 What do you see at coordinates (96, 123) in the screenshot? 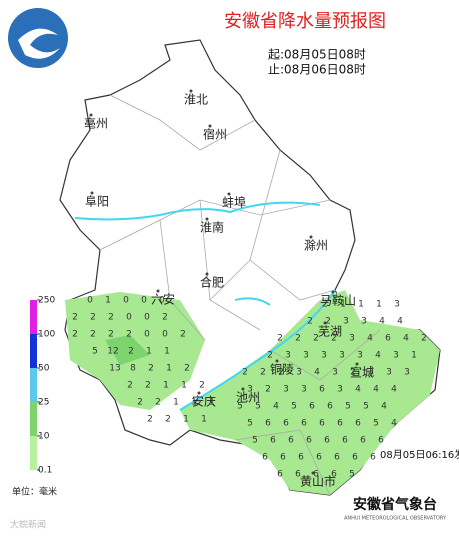
I see `city-label: 亳州` at bounding box center [96, 123].